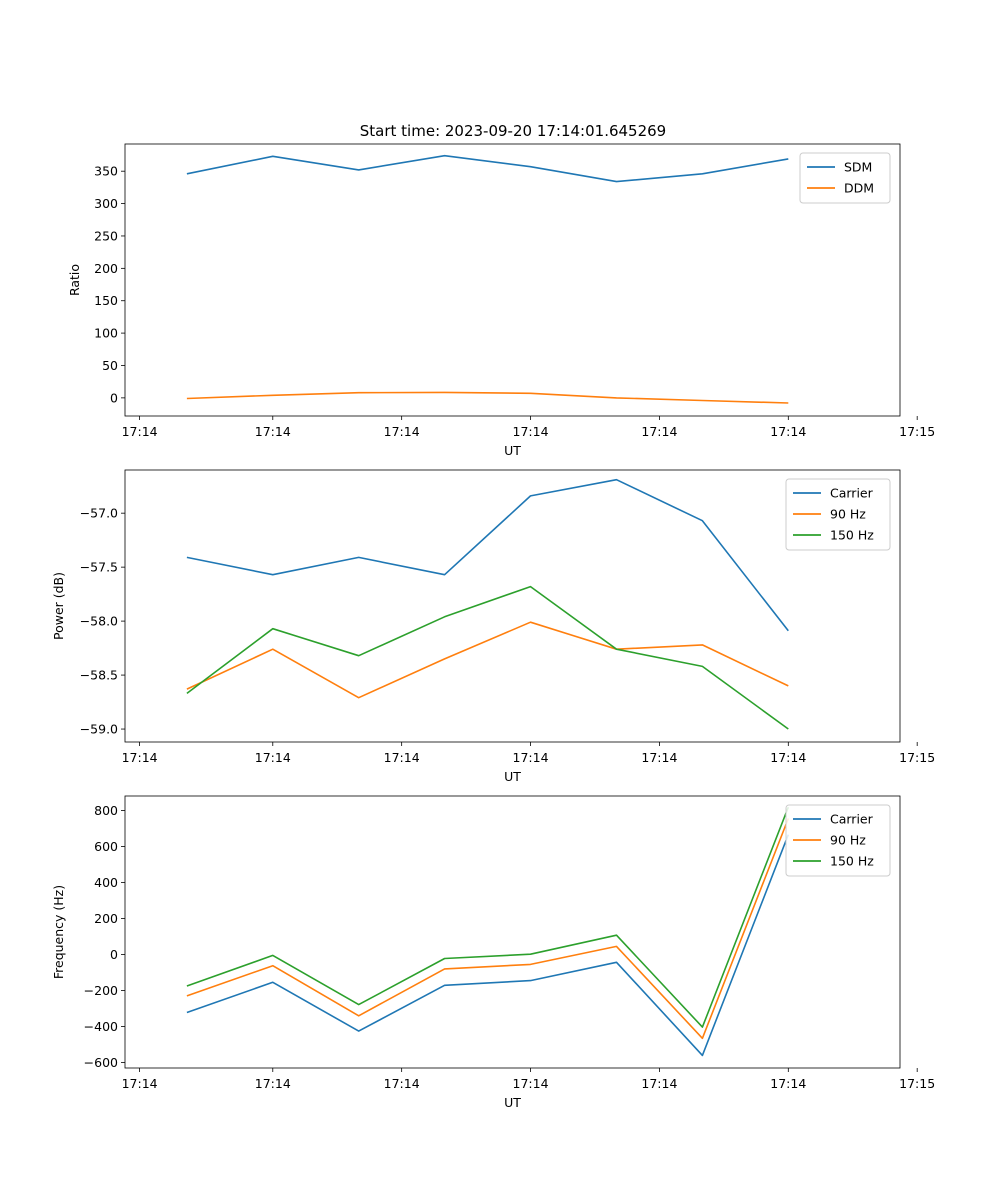 This screenshot has width=1000, height=1200. I want to click on y-tick-label: 300, so click(106, 203).